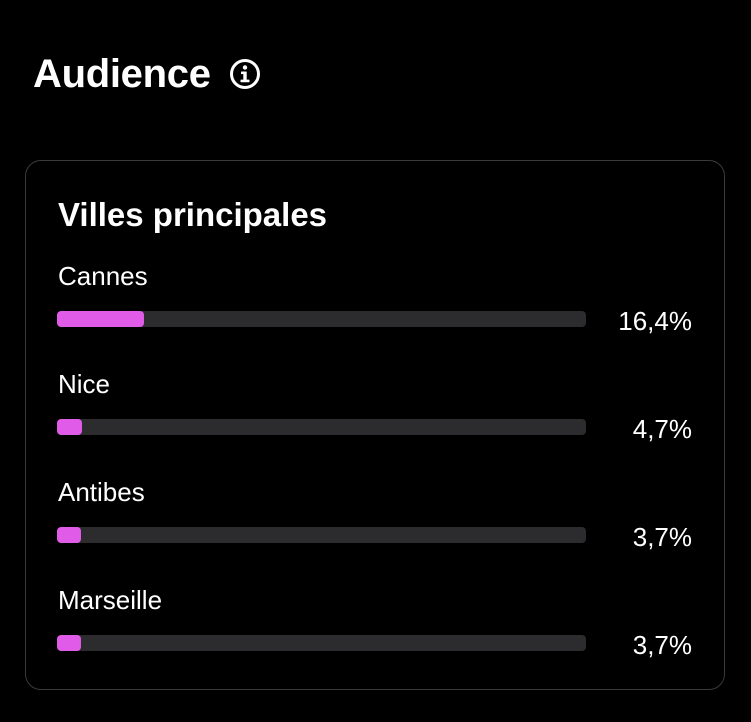  I want to click on info-circle-icon, so click(245, 74).